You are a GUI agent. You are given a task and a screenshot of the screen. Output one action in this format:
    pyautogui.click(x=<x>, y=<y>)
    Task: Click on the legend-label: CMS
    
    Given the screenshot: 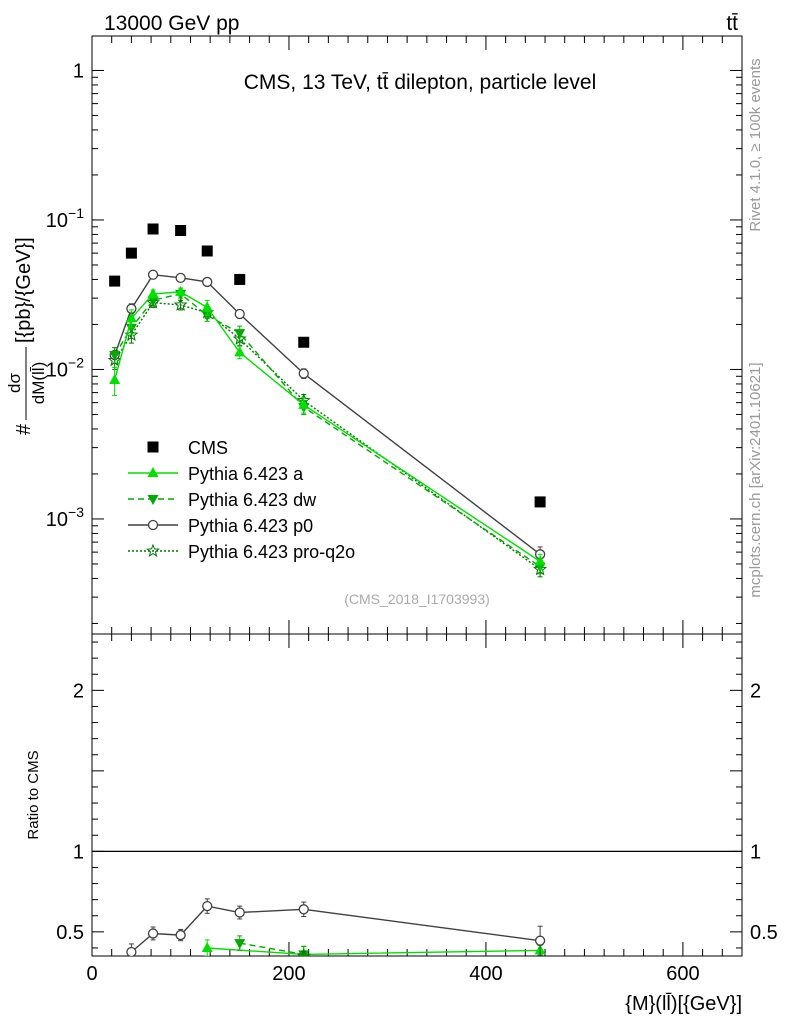 What is the action you would take?
    pyautogui.click(x=208, y=448)
    